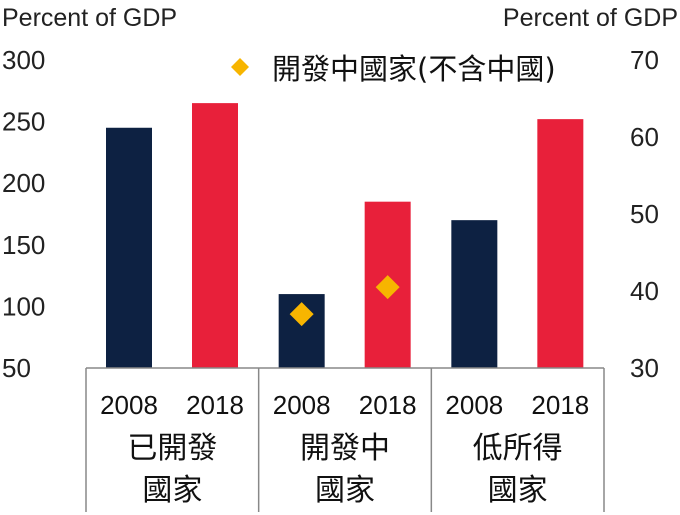  What do you see at coordinates (23, 245) in the screenshot?
I see `left-tick-label: 150` at bounding box center [23, 245].